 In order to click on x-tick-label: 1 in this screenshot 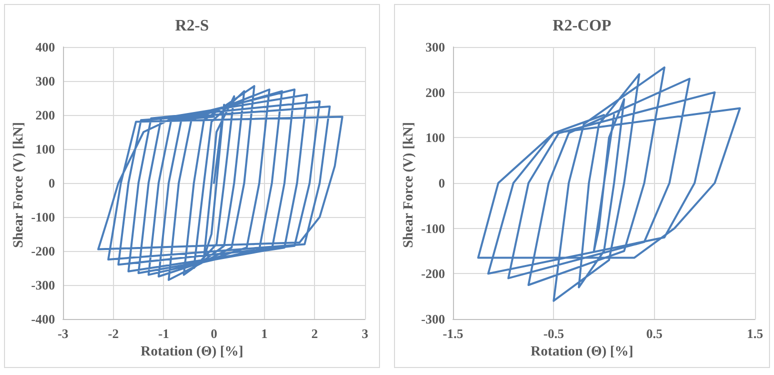, I will do `click(264, 333)`.